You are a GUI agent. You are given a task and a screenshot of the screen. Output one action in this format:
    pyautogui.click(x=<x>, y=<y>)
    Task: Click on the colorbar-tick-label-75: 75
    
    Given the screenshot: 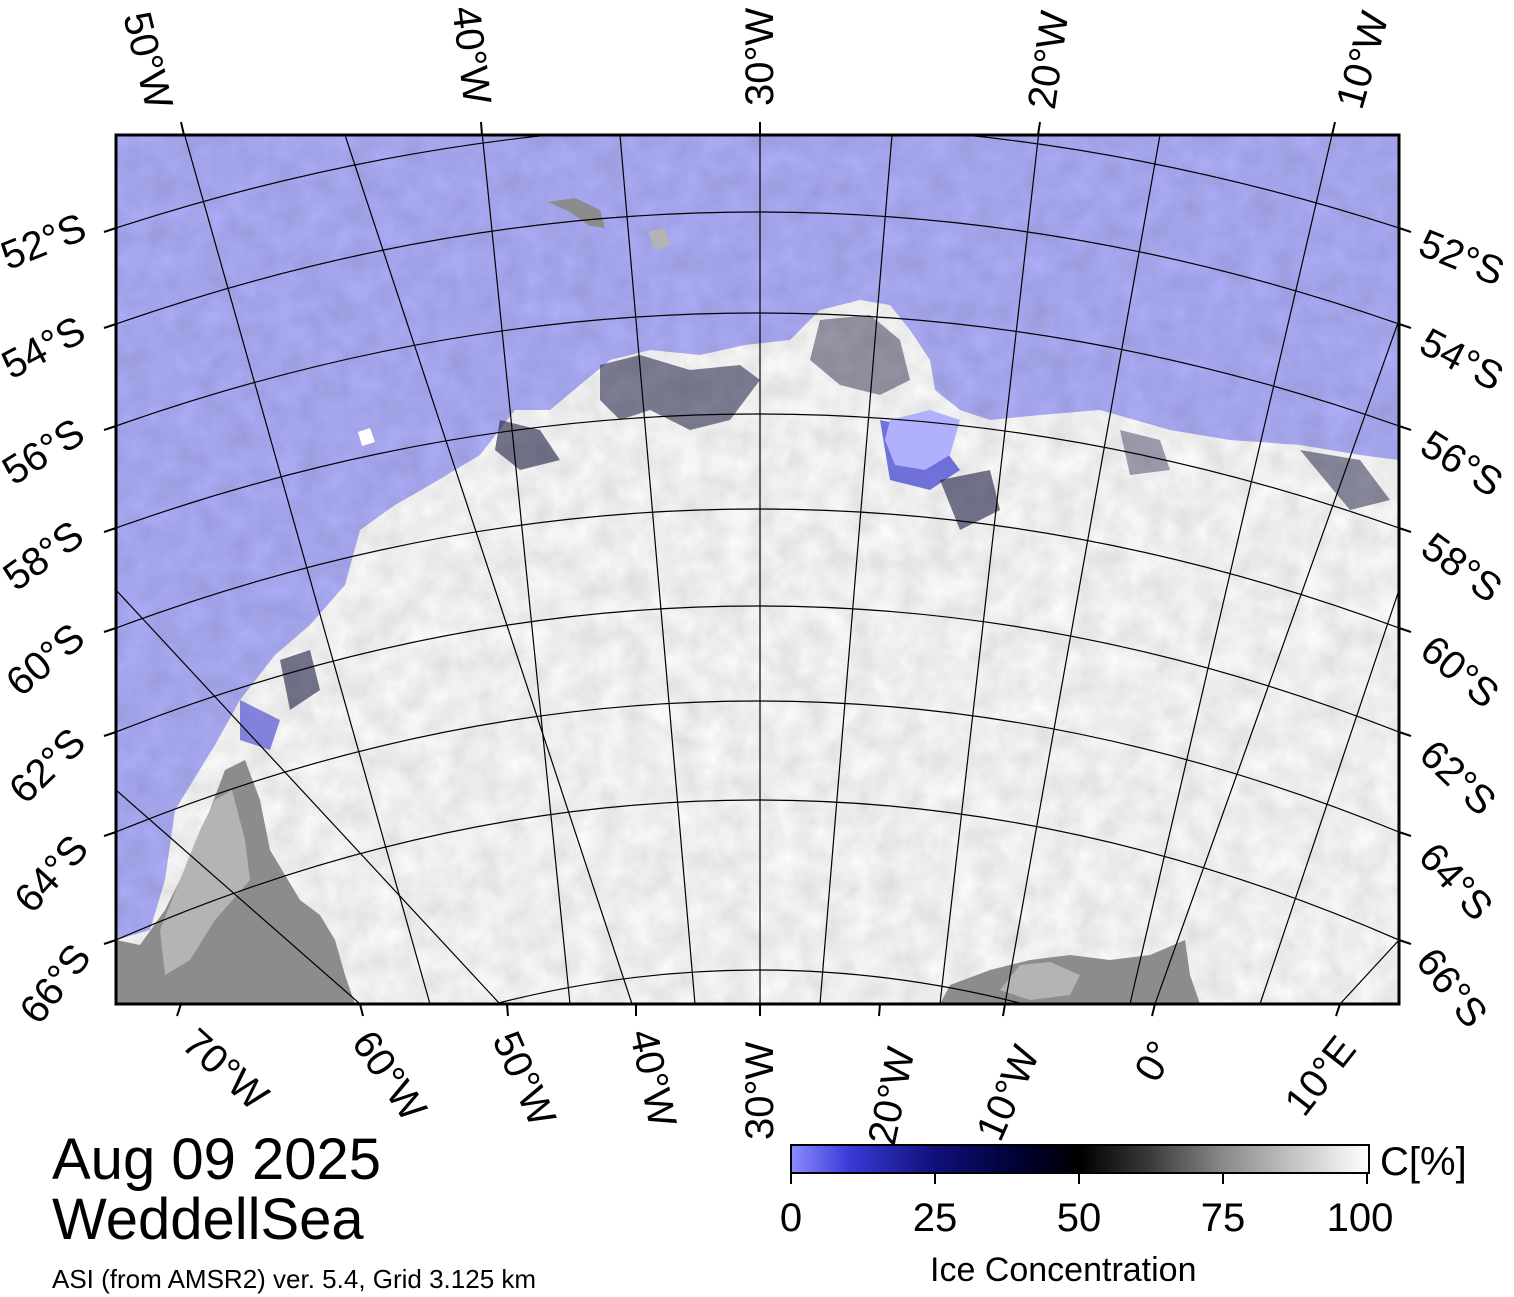 What is the action you would take?
    pyautogui.click(x=1223, y=1218)
    